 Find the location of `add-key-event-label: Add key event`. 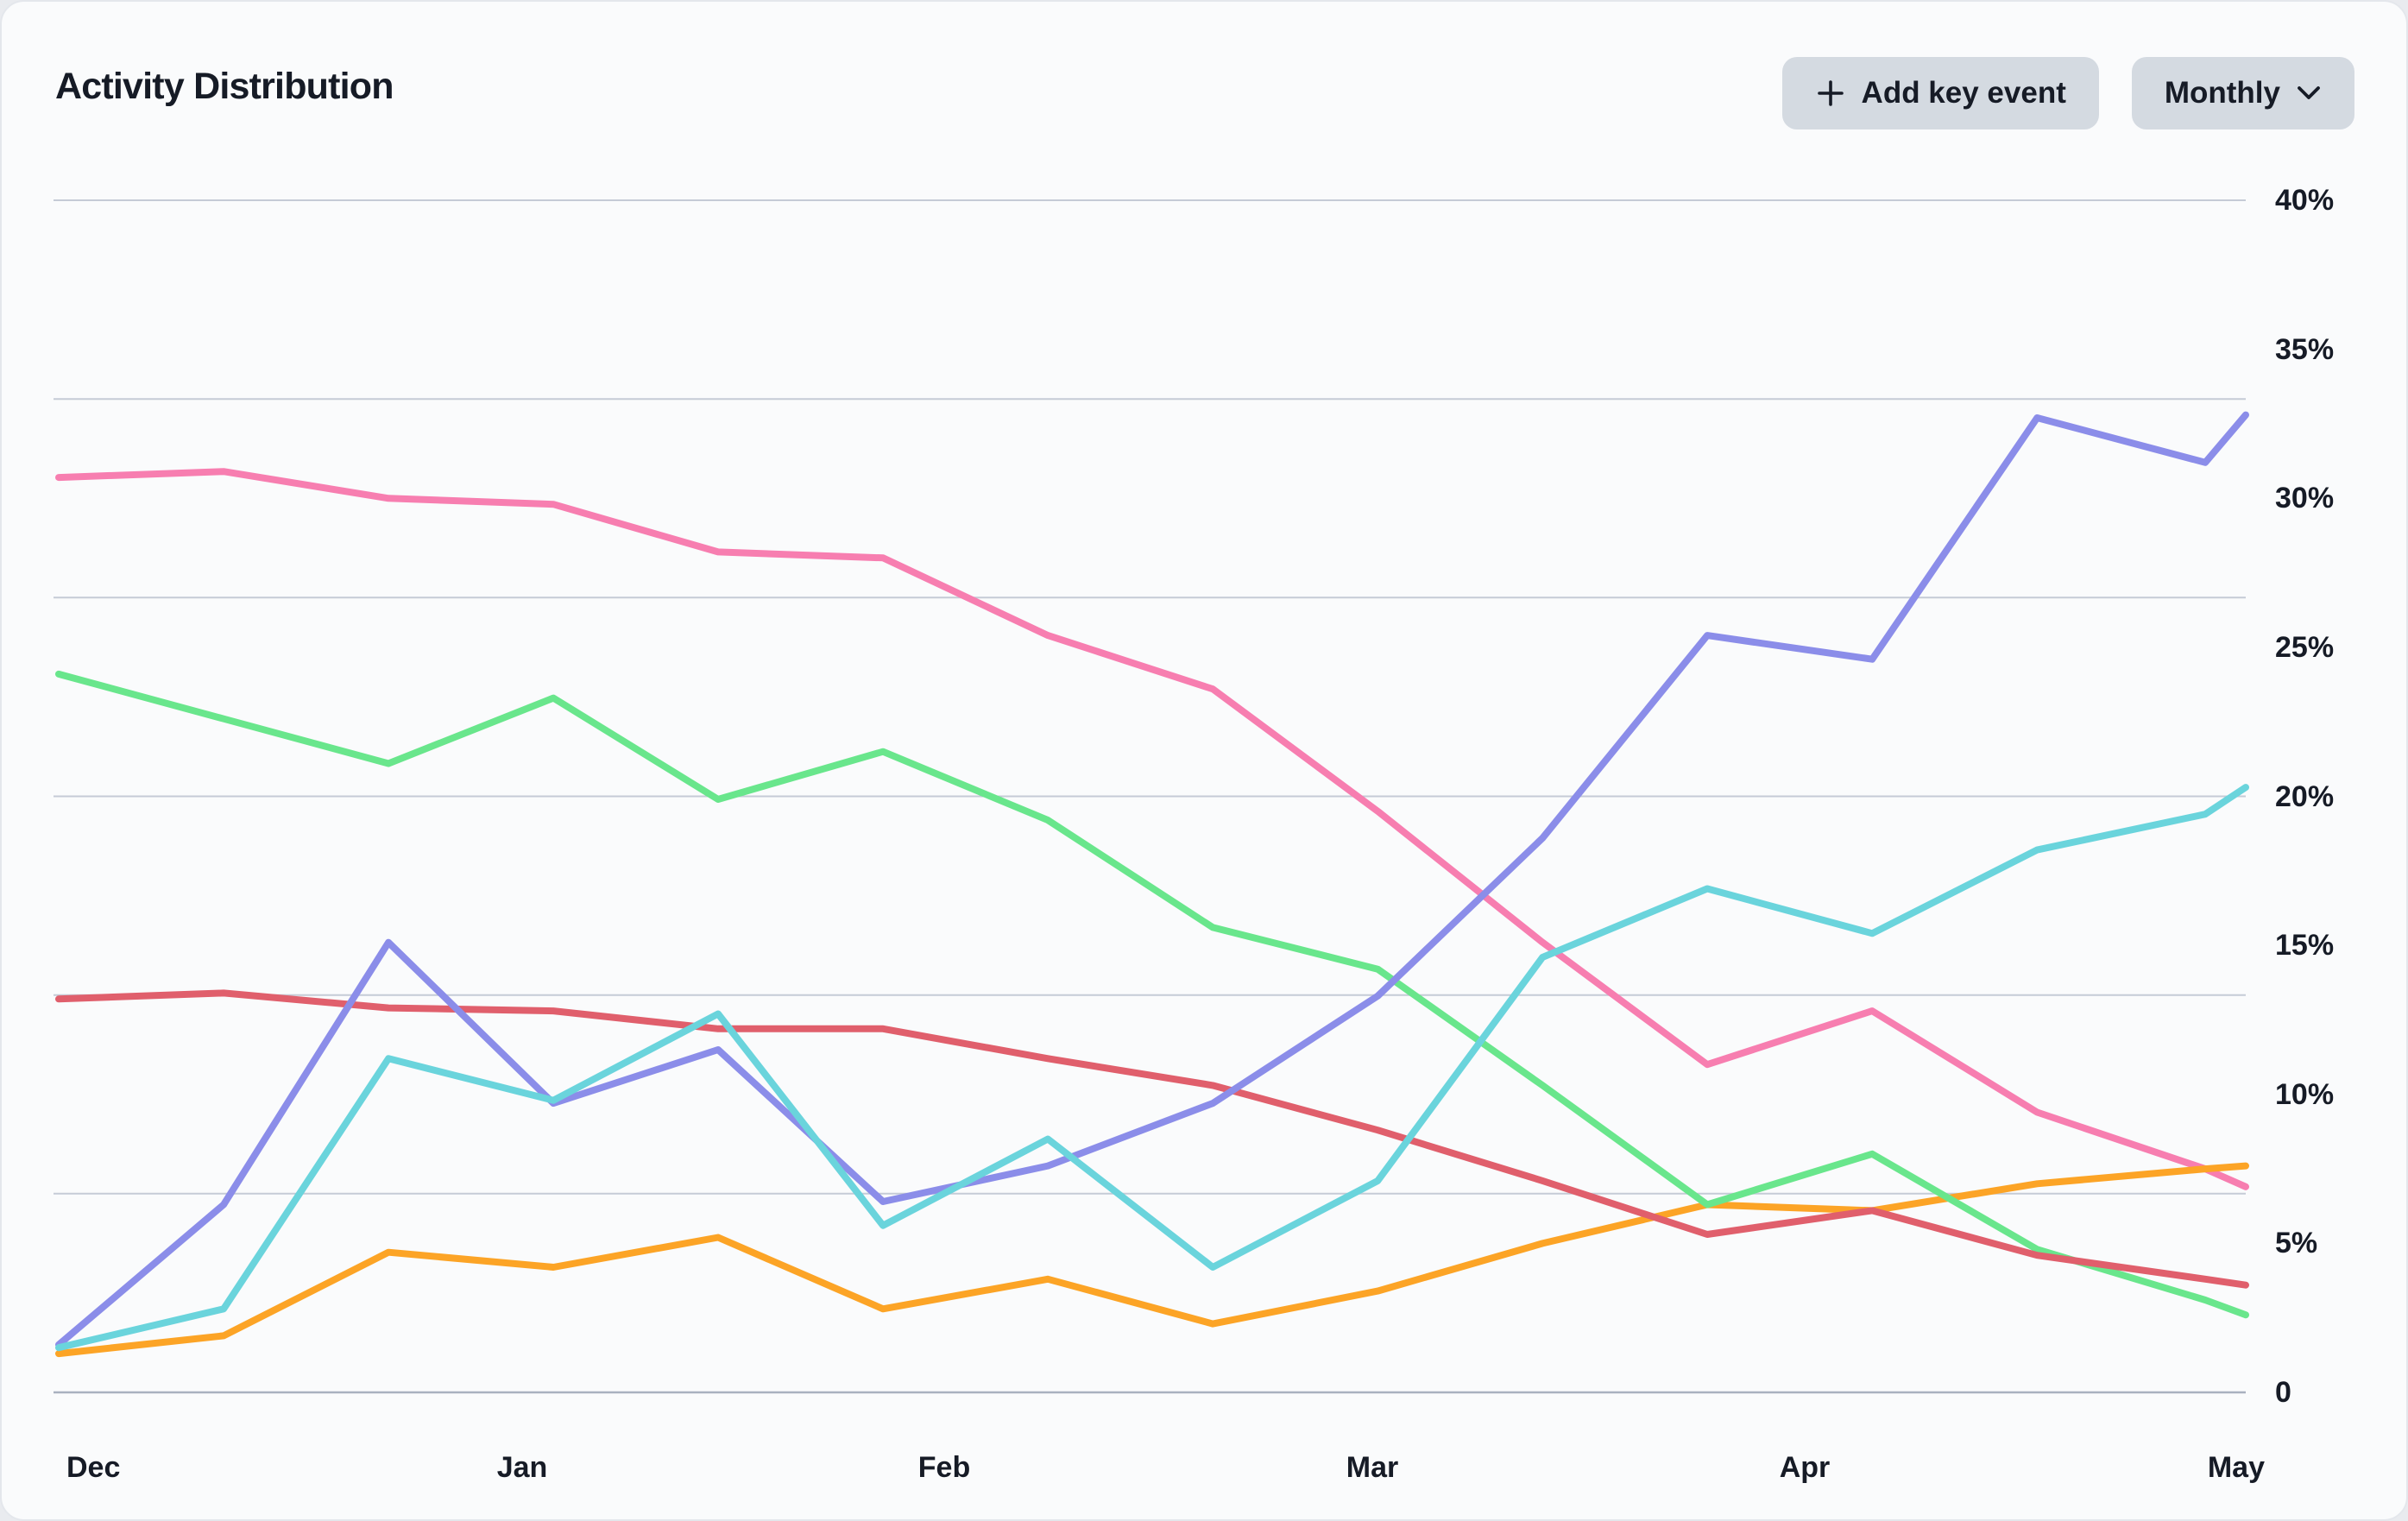

add-key-event-label: Add key event is located at coordinates (1963, 93).